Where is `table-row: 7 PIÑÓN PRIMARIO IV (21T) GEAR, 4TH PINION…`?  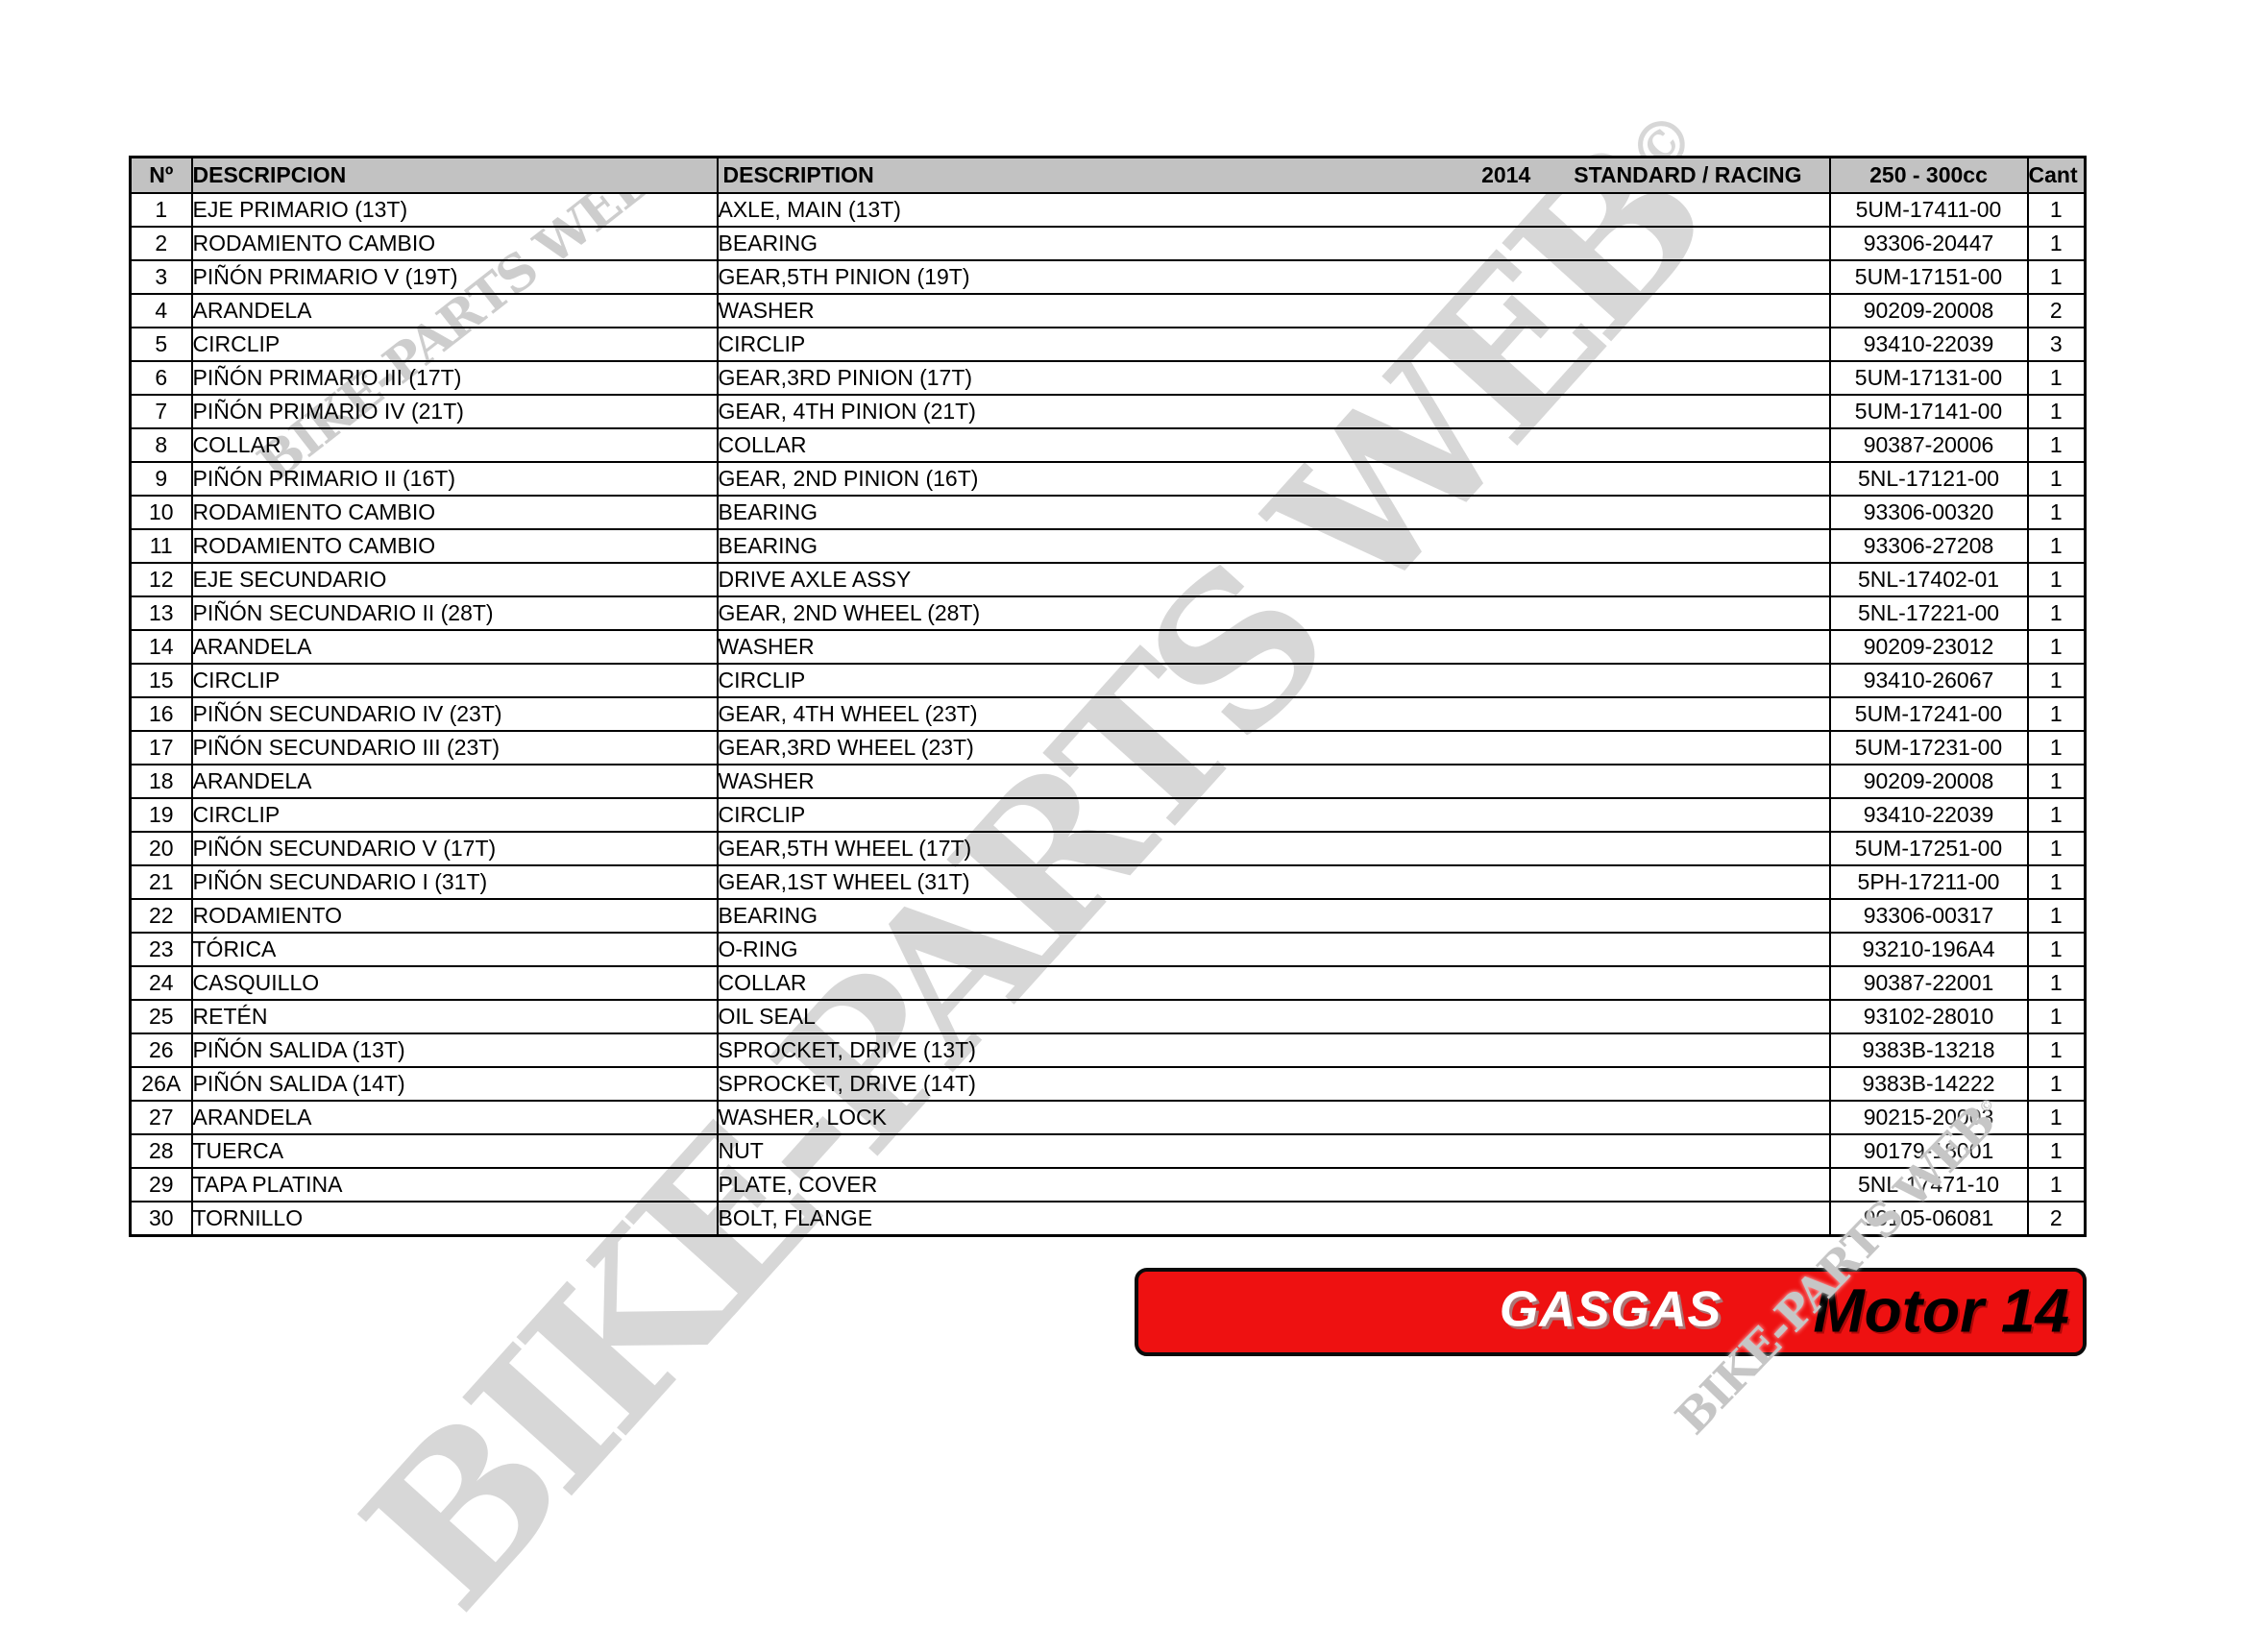
table-row: 7 PIÑÓN PRIMARIO IV (21T) GEAR, 4TH PINION… is located at coordinates (1108, 411).